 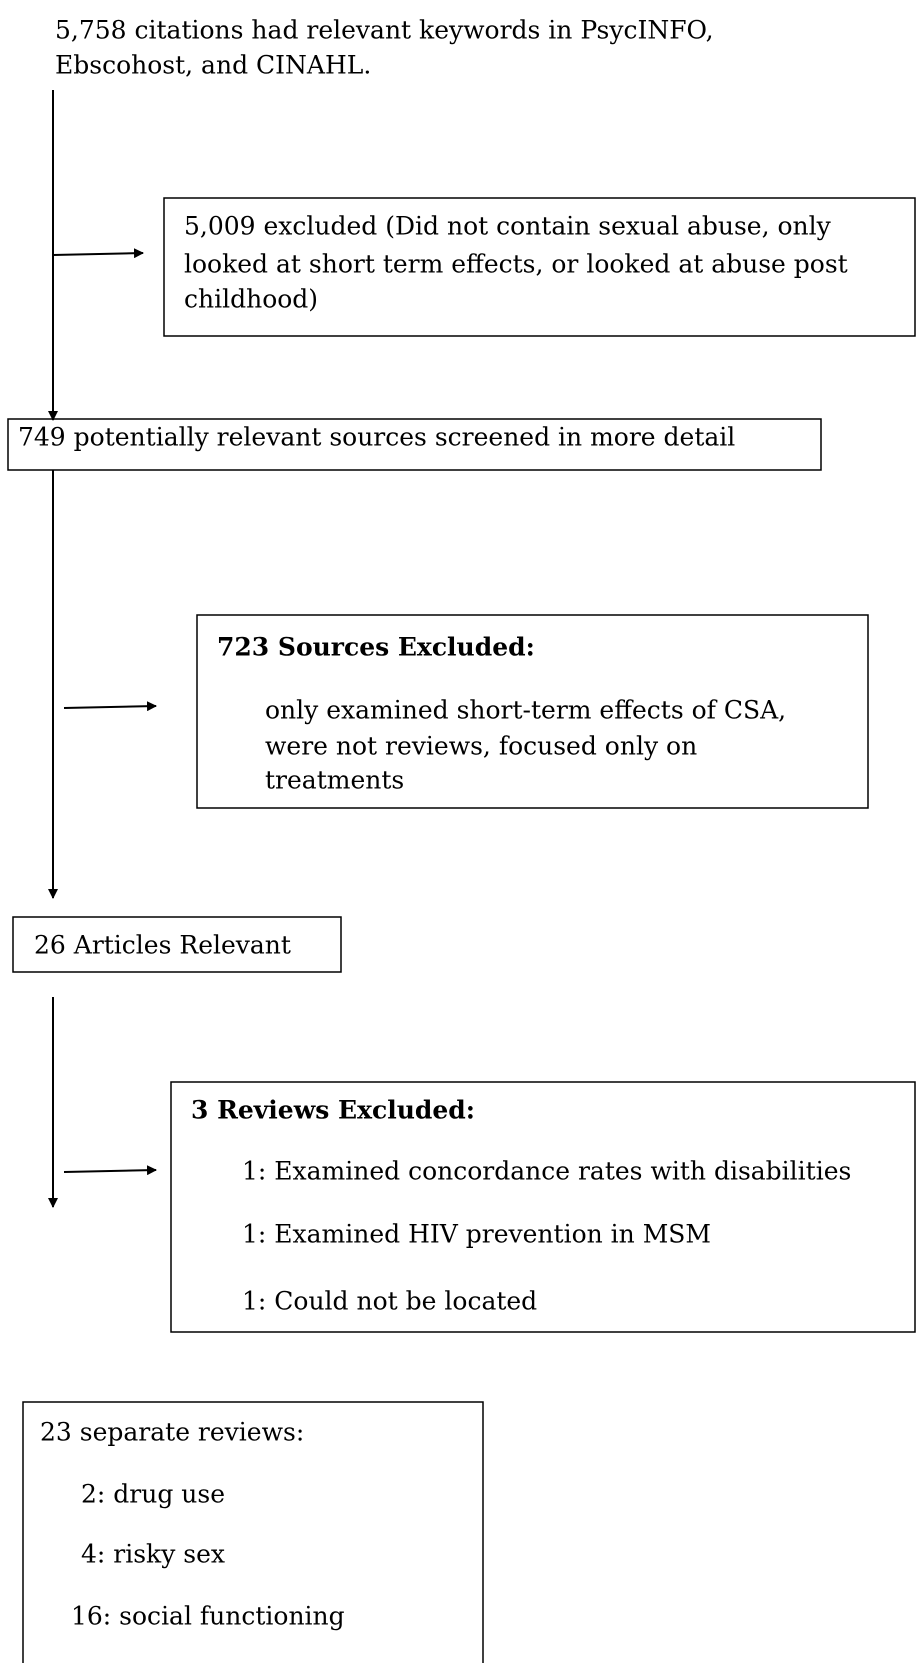 What do you see at coordinates (153, 1554) in the screenshot?
I see `node-text: 4: risky sex` at bounding box center [153, 1554].